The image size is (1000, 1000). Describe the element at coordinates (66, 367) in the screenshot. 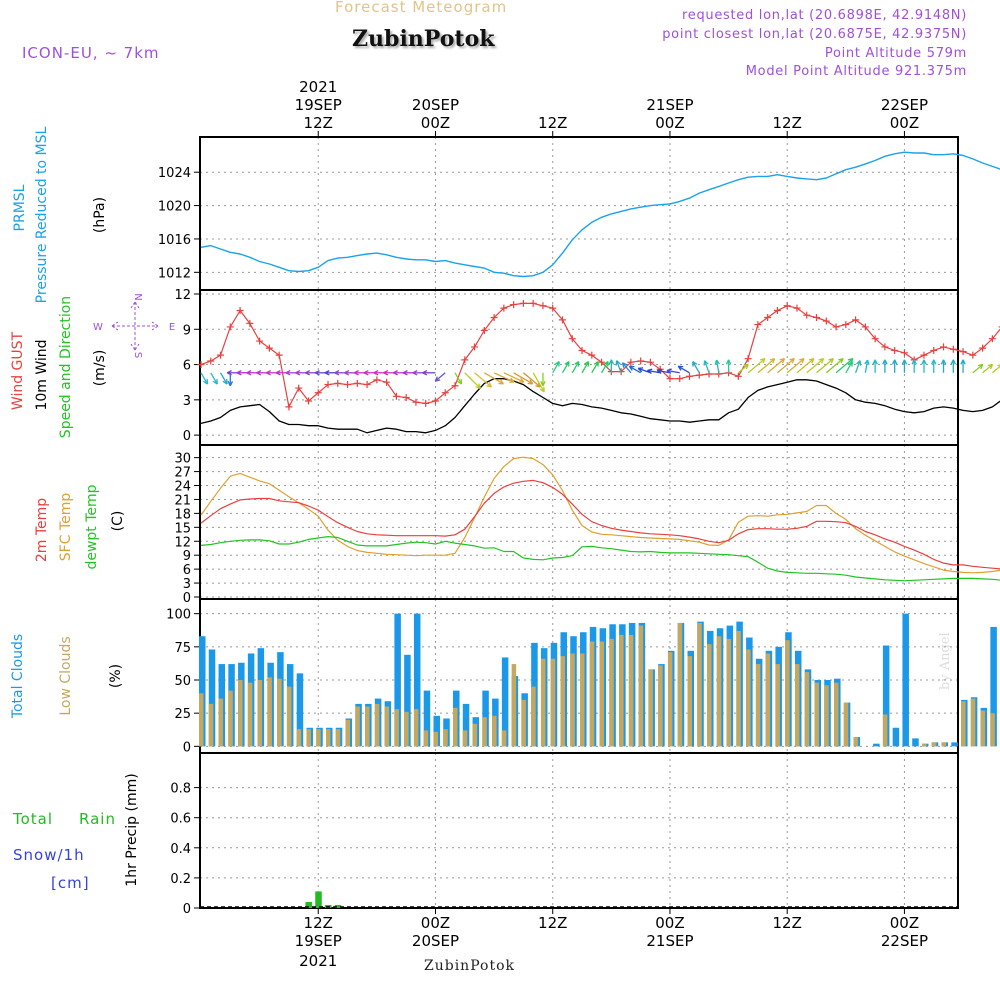

I see `wind-label-direction: Speed and Direction` at that location.